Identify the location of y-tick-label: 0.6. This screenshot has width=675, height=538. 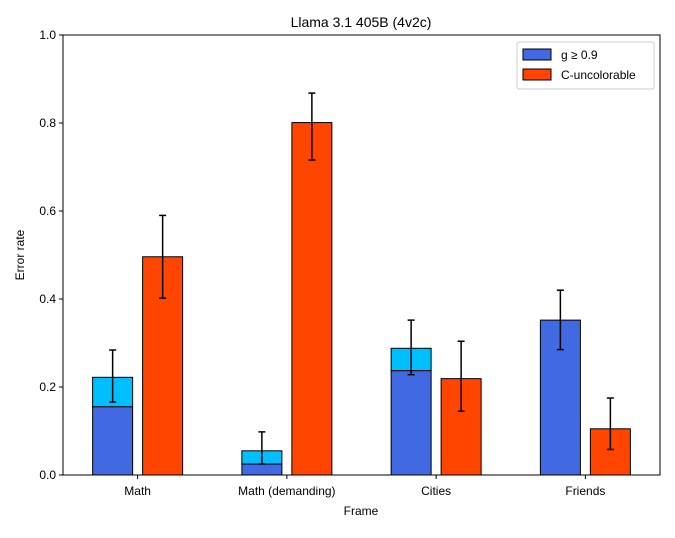
(47, 211).